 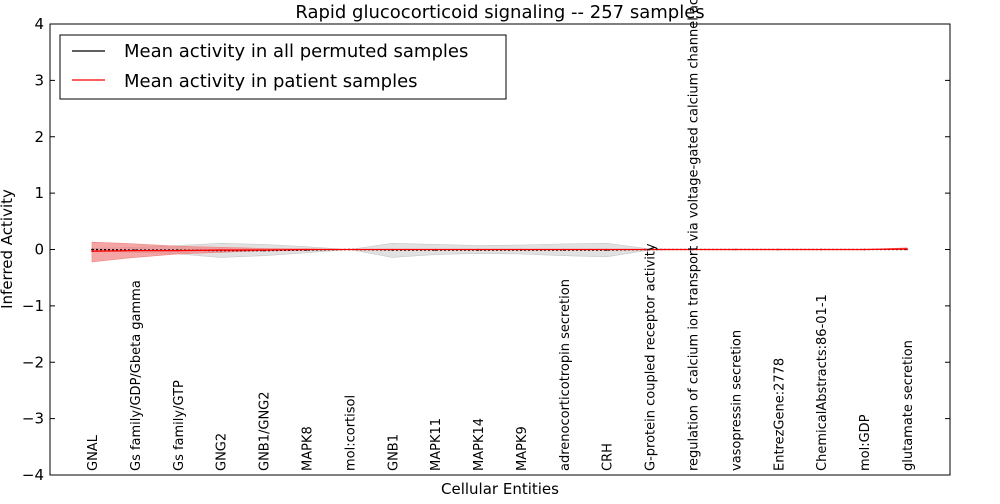 I want to click on legend-label-permuted: Mean activity in all permuted samples, so click(x=296, y=51).